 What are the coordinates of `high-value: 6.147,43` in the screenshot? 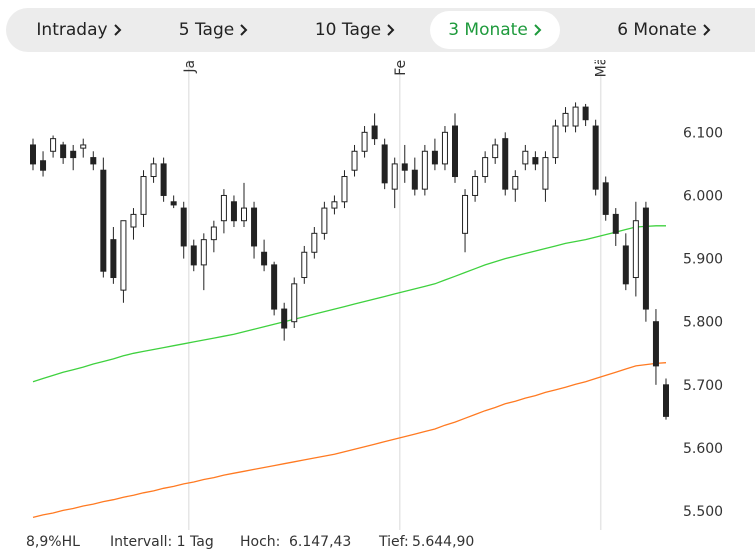 It's located at (320, 542).